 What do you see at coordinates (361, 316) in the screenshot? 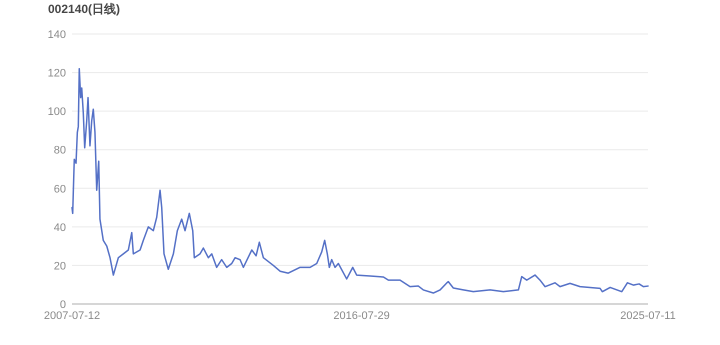
I see `x-tick-label: 2016-07-29` at bounding box center [361, 316].